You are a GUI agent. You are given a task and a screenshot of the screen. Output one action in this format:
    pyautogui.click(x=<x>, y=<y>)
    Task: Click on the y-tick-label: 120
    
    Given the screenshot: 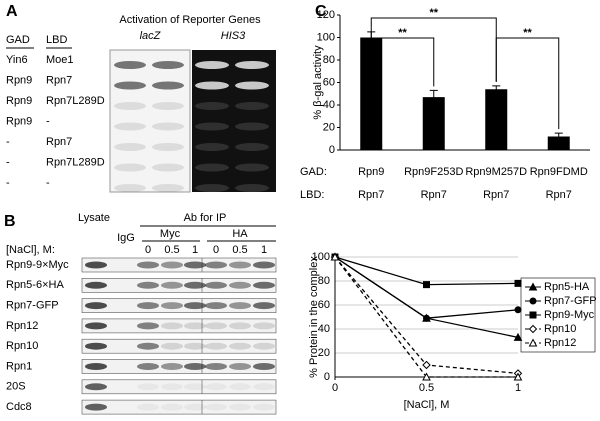 What is the action you would take?
    pyautogui.click(x=326, y=15)
    